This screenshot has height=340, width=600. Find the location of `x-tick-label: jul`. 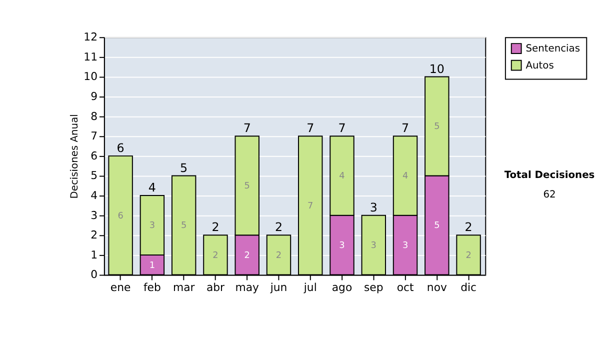

x-tick-label: jul is located at coordinates (309, 287).